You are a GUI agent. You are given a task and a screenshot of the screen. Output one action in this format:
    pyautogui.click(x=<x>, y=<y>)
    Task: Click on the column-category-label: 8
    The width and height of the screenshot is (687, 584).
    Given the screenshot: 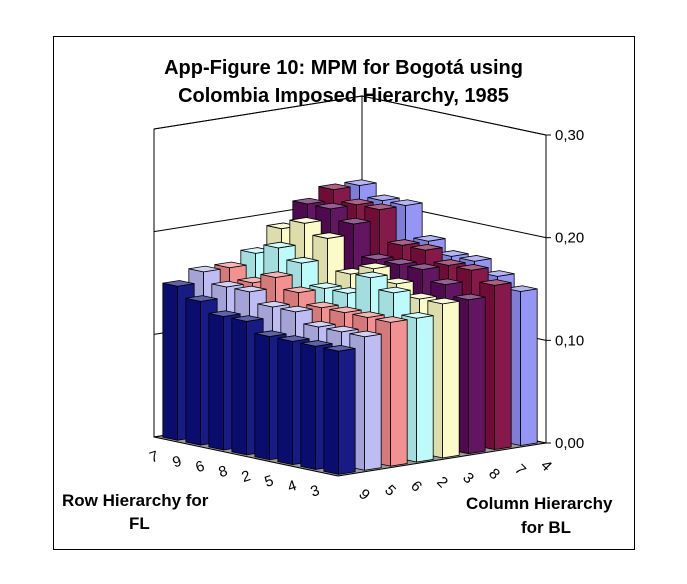 What is the action you would take?
    pyautogui.click(x=494, y=474)
    